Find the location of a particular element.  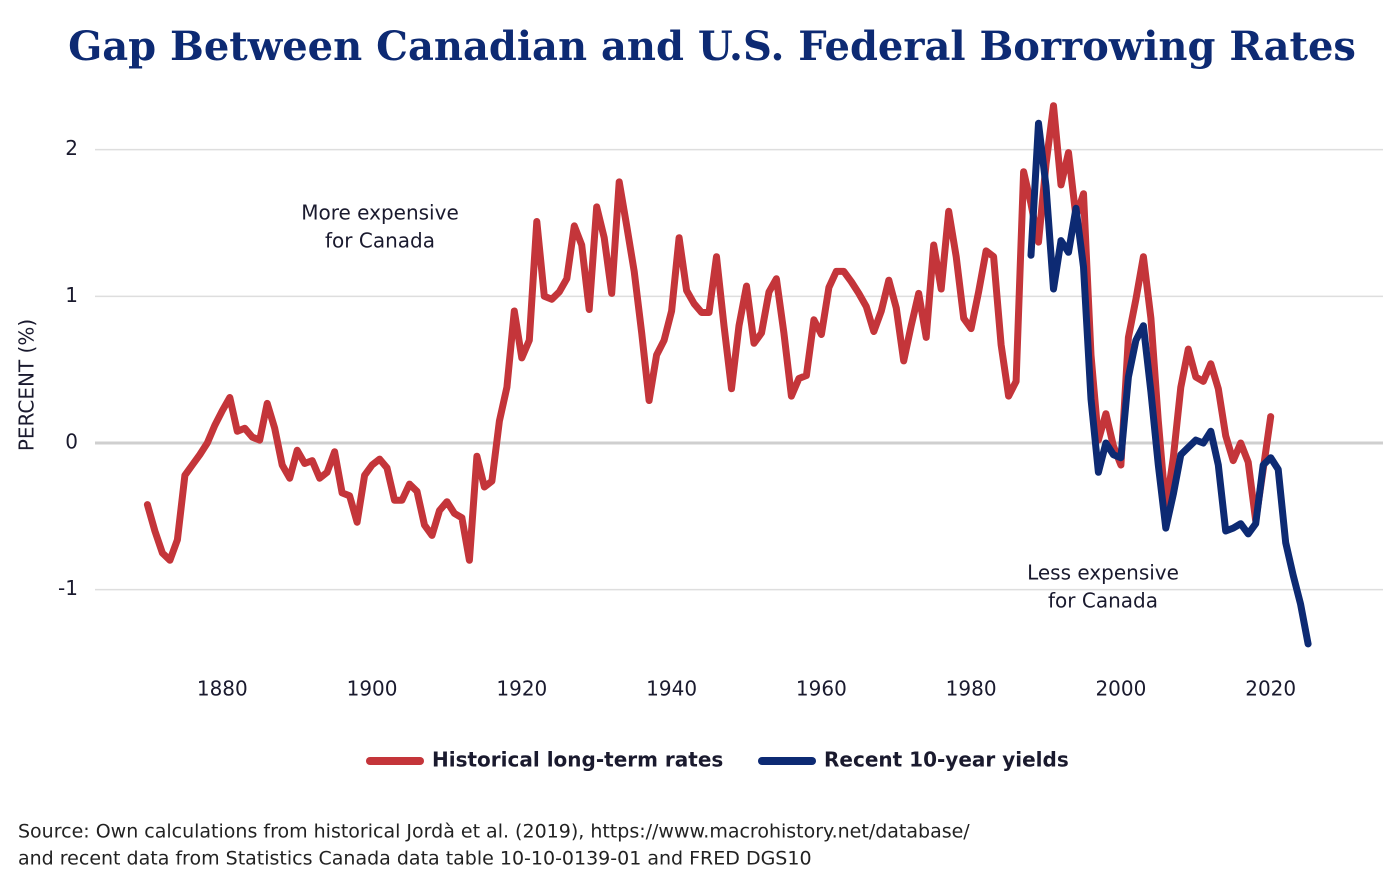

y-axis-label: PERCENT (%) is located at coordinates (27, 385).